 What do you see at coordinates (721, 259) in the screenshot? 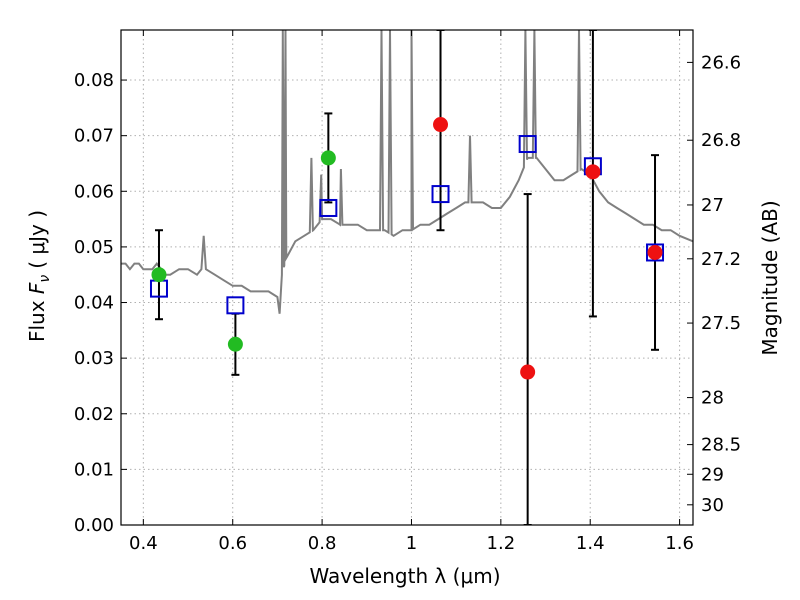
I see `mag-tick-label: 27.2` at bounding box center [721, 259].